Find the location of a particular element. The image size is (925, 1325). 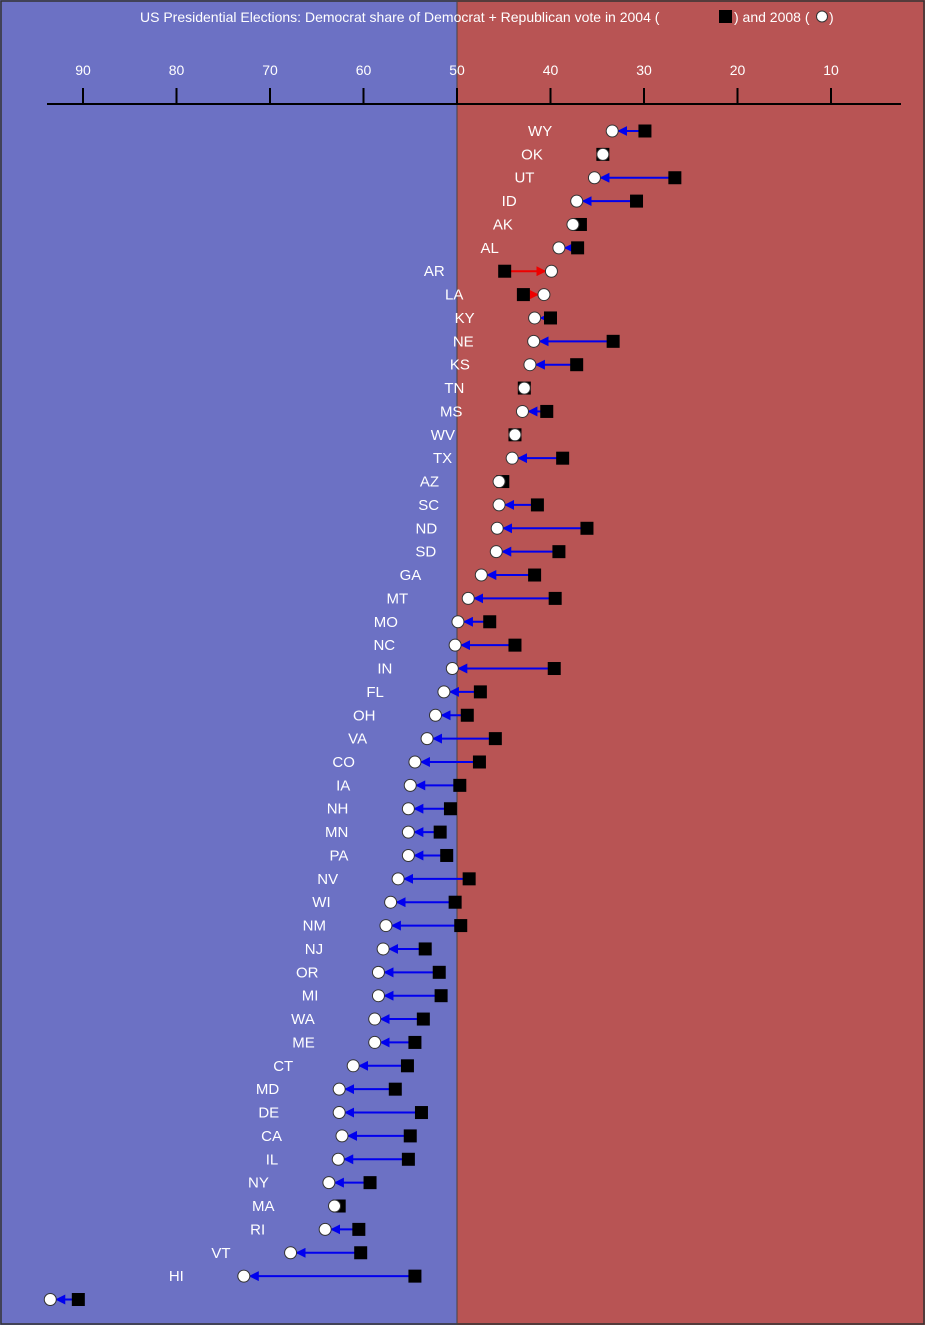

state-label: TN is located at coordinates (454, 388).